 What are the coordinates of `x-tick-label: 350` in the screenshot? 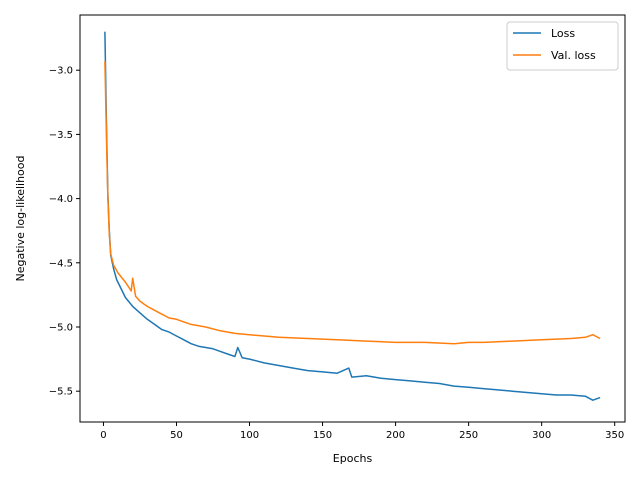 It's located at (614, 435).